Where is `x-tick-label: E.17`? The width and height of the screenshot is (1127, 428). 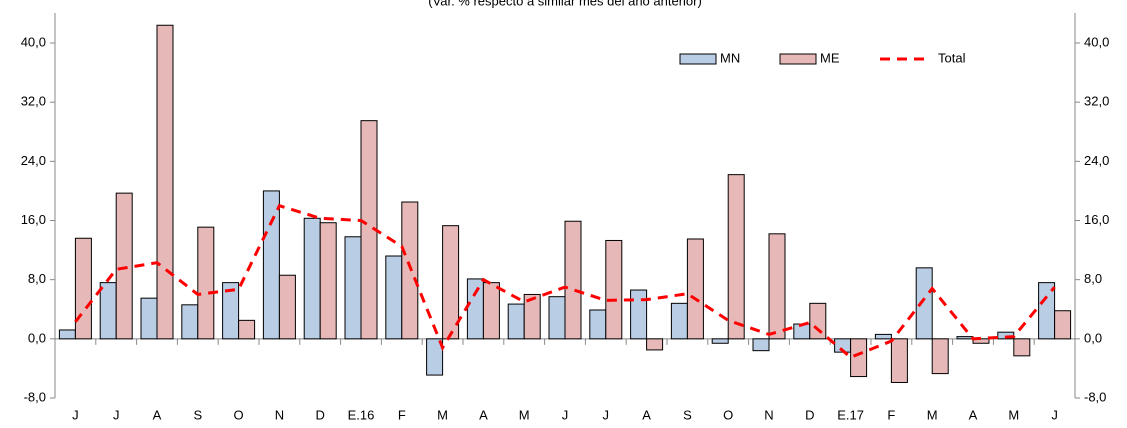
x-tick-label: E.17 is located at coordinates (850, 414).